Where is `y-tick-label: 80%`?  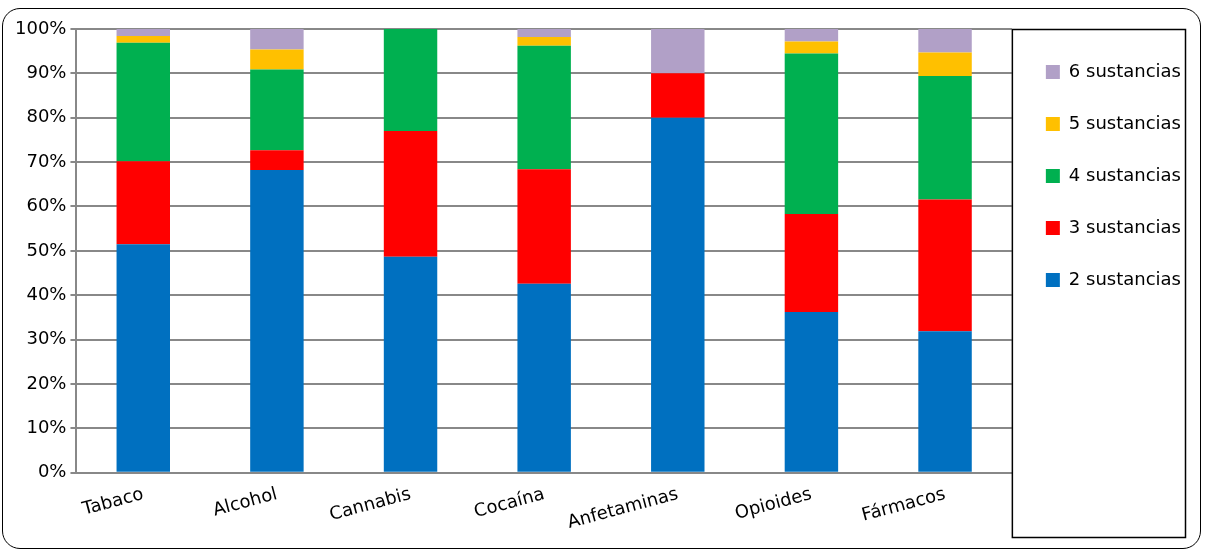
y-tick-label: 80% is located at coordinates (46, 116).